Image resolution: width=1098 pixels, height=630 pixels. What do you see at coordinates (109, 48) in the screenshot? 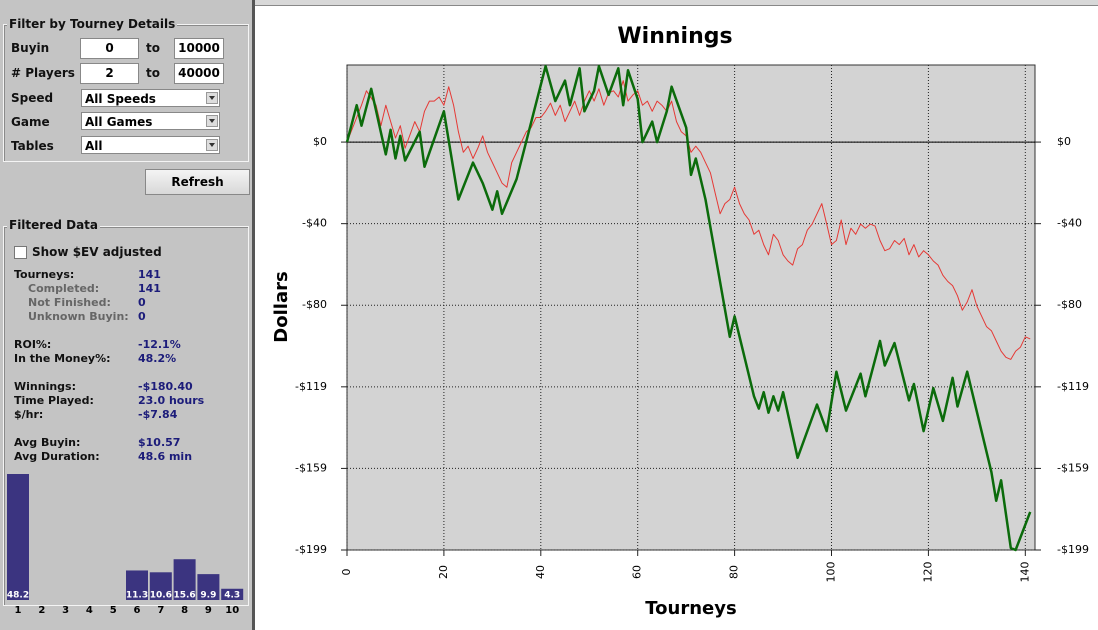
I see `range-from: 0` at bounding box center [109, 48].